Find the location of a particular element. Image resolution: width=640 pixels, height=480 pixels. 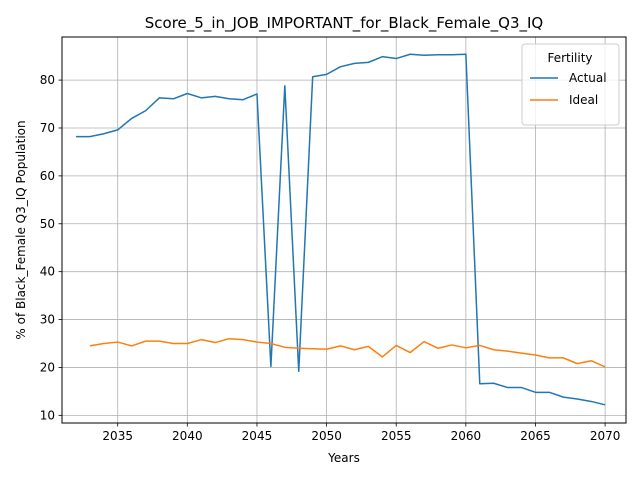

x-tick-label: 2065 is located at coordinates (535, 436).